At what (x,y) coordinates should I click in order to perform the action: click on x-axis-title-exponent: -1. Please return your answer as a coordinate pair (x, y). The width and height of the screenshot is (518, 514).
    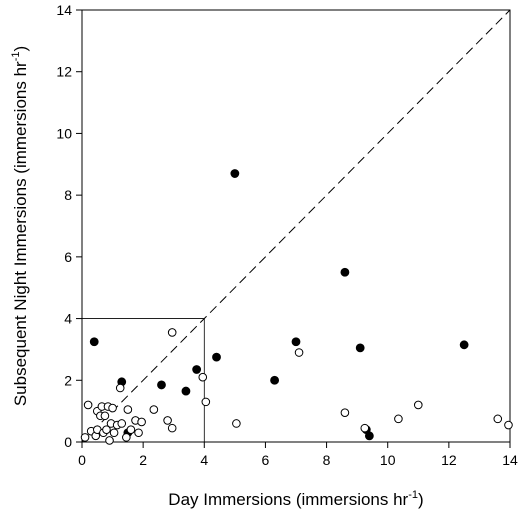
    Looking at the image, I should click on (413, 495).